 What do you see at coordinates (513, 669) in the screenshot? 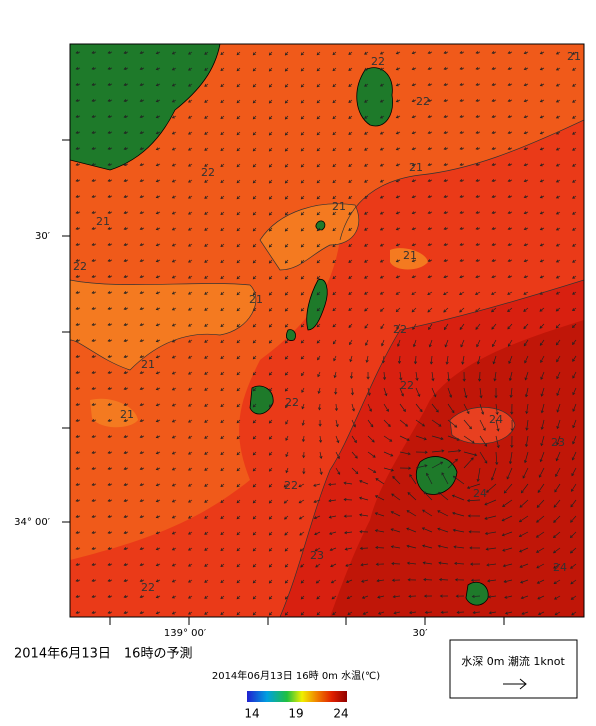
I see `legend-box` at bounding box center [513, 669].